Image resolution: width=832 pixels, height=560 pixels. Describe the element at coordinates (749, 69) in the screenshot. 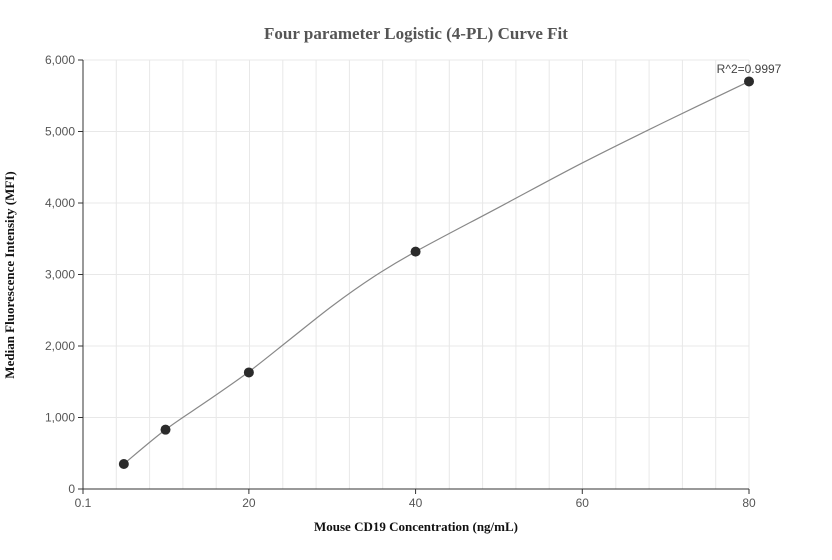

I see `r-squared-annotation: R^2=0.9997` at that location.